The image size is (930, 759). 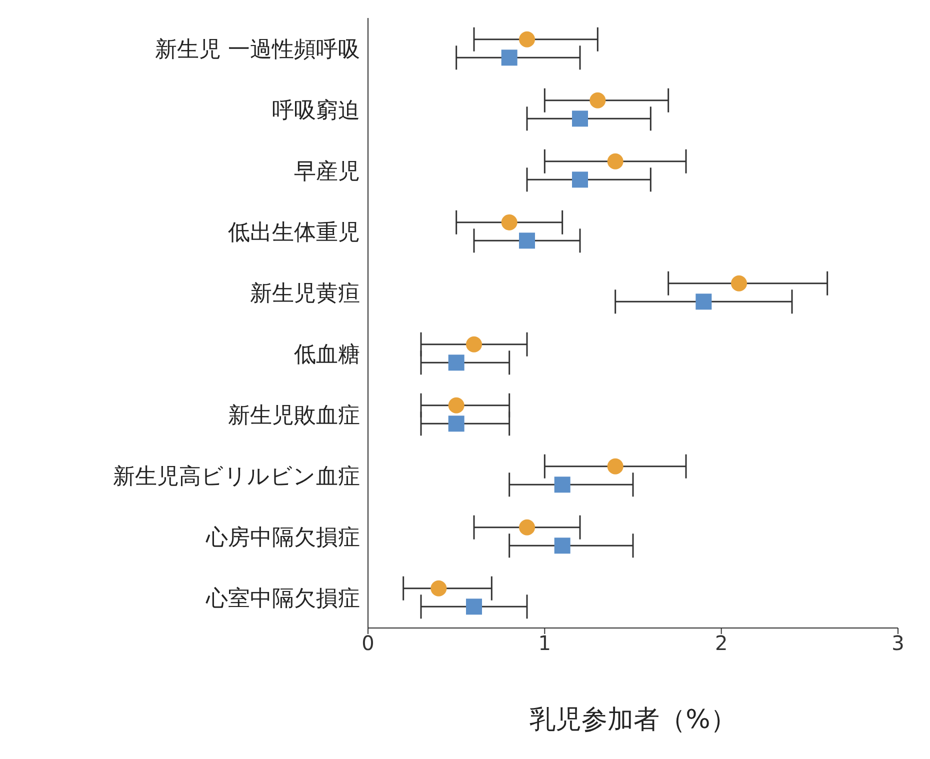 What do you see at coordinates (721, 643) in the screenshot?
I see `x-tick-label: 2` at bounding box center [721, 643].